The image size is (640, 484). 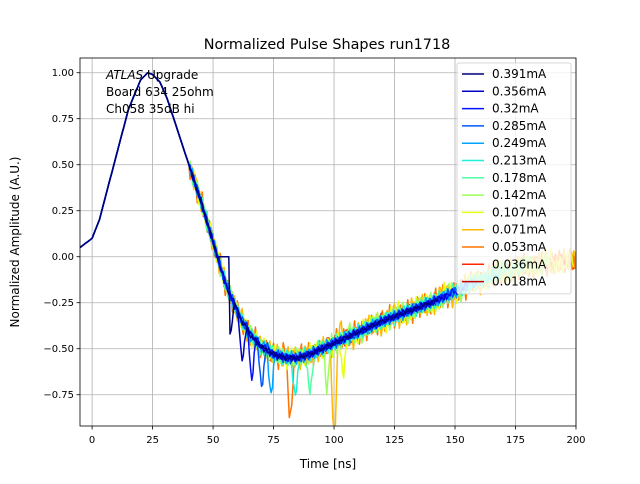 I want to click on y-tick-label: 0.50, so click(x=63, y=165).